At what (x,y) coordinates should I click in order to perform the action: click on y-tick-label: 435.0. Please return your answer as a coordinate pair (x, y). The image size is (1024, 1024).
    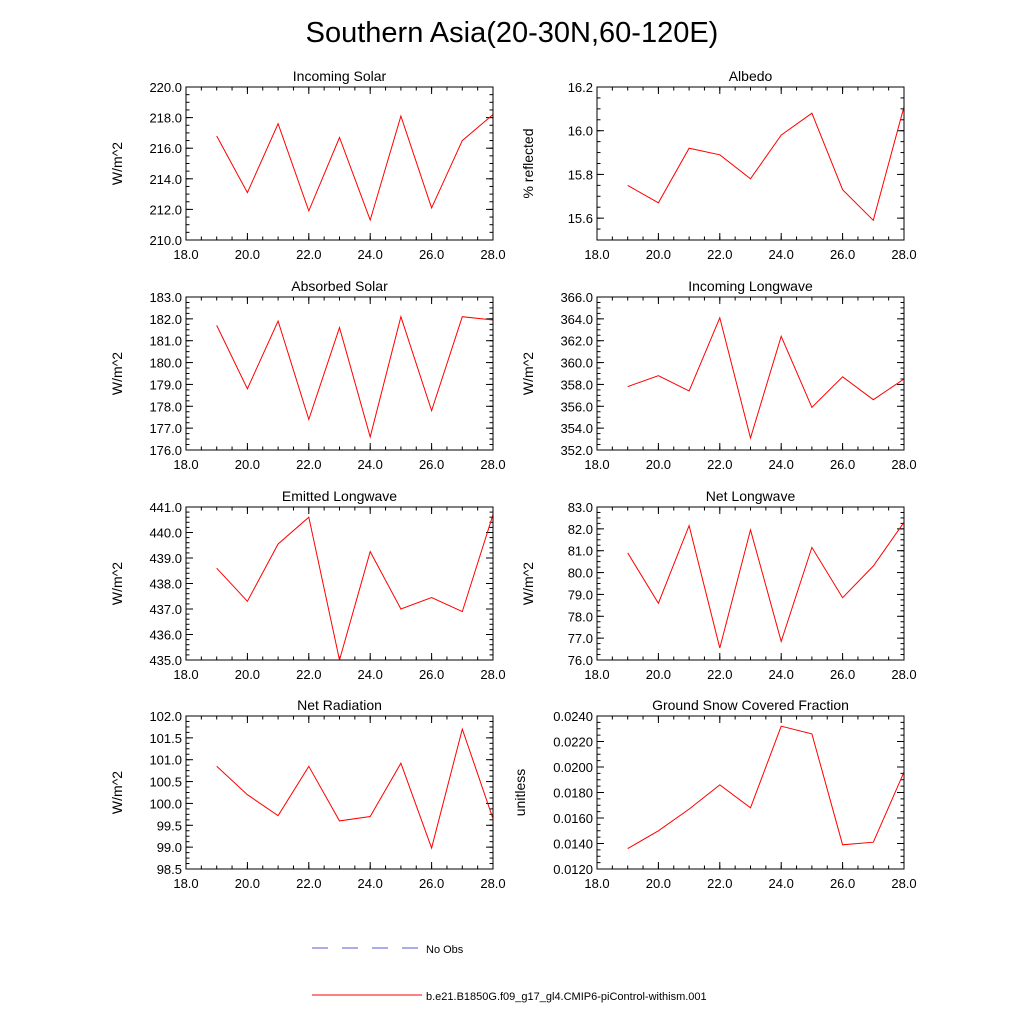
    Looking at the image, I should click on (165, 660).